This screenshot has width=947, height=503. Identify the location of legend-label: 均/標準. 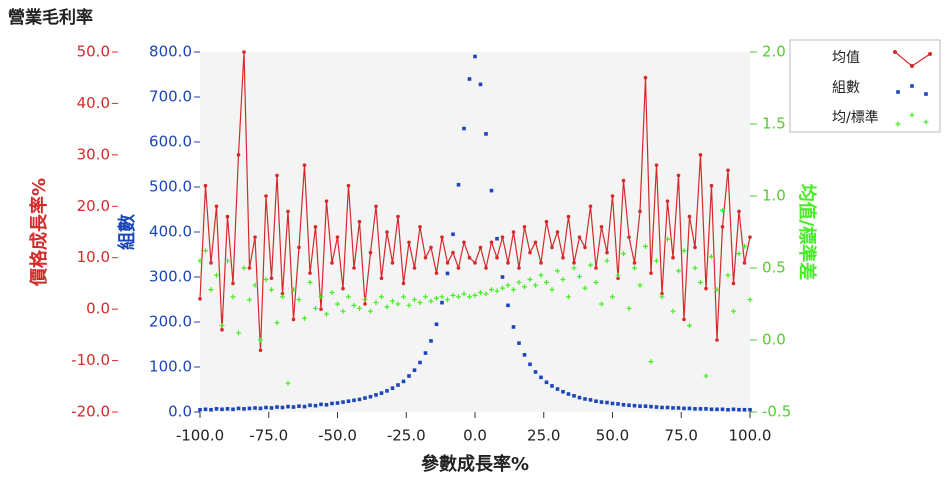
(855, 118).